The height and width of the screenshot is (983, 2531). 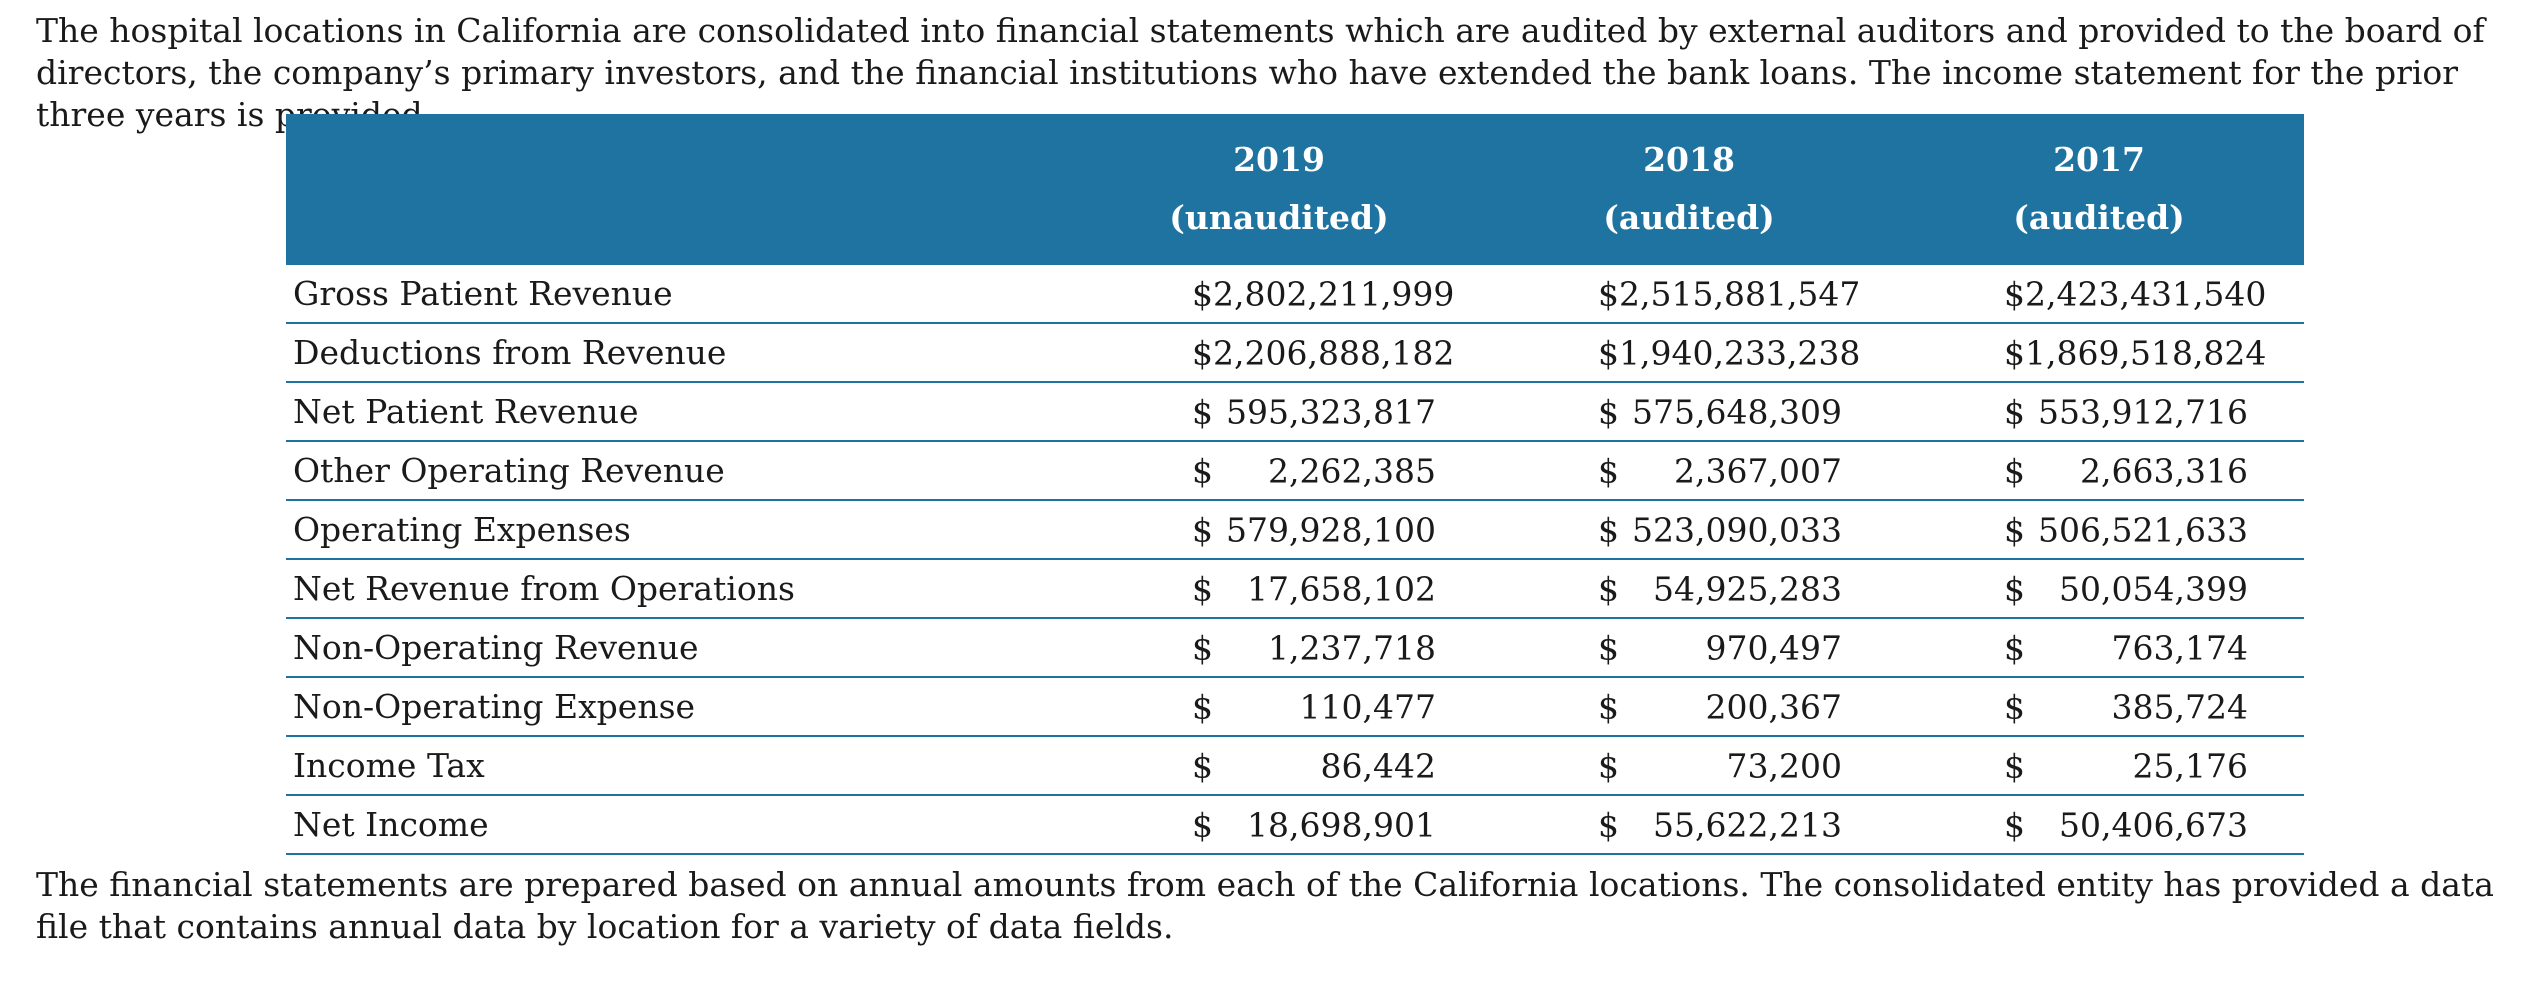 I want to click on money-value: $2,802,211,999, so click(x=1323, y=293).